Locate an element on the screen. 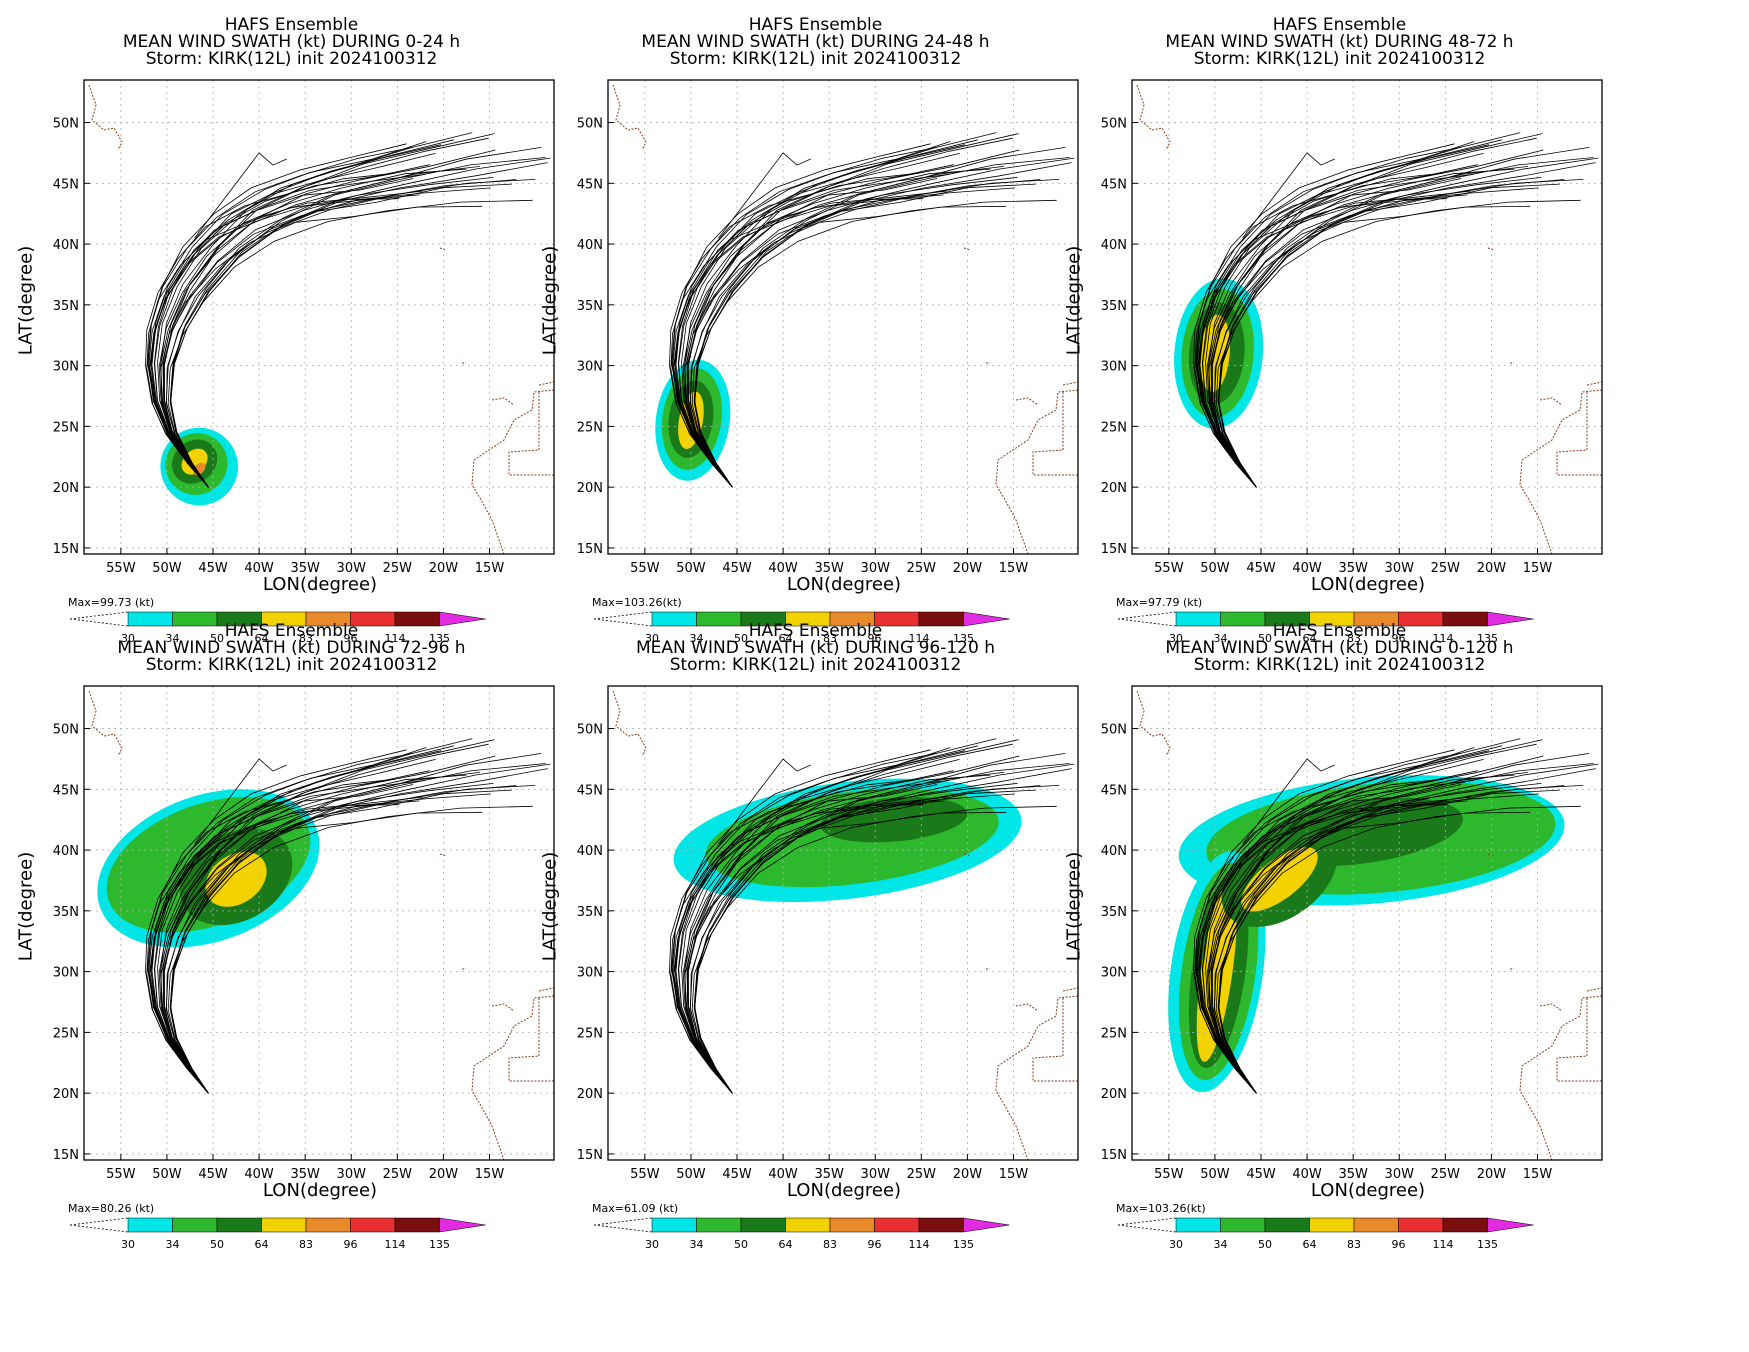  x-axis-label: LON(degree) is located at coordinates (844, 1190).